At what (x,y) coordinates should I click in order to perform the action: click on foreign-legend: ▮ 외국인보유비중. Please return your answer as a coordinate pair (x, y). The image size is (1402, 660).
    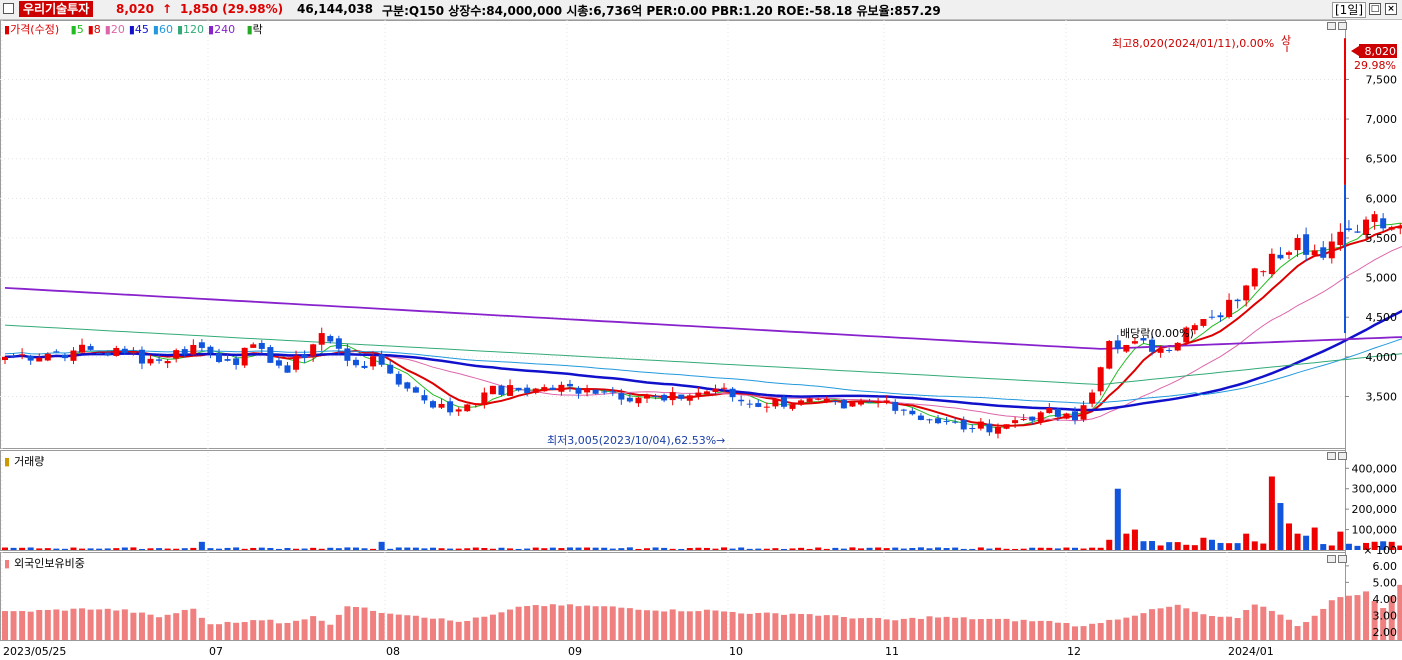
    Looking at the image, I should click on (44, 563).